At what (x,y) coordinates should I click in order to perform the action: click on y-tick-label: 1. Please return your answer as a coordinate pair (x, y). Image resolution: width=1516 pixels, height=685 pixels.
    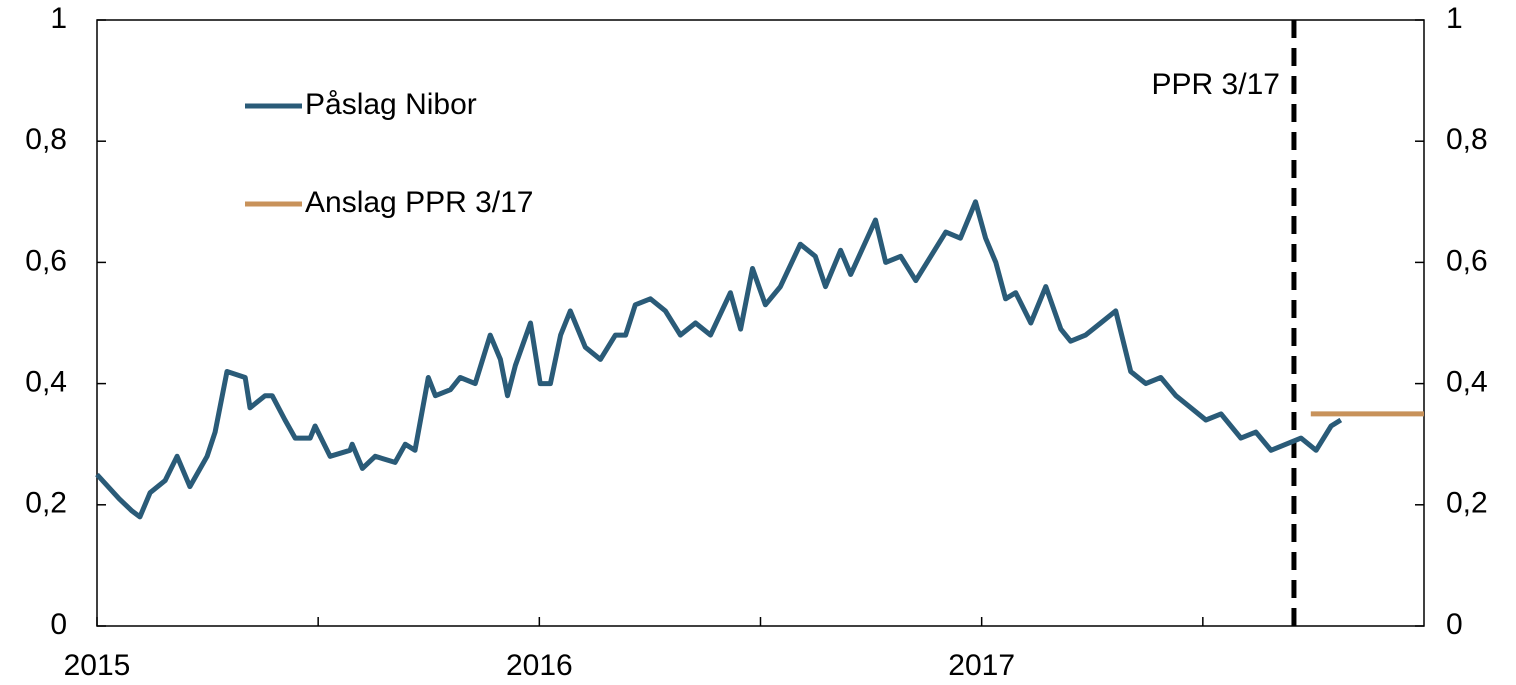
    Looking at the image, I should click on (58, 18).